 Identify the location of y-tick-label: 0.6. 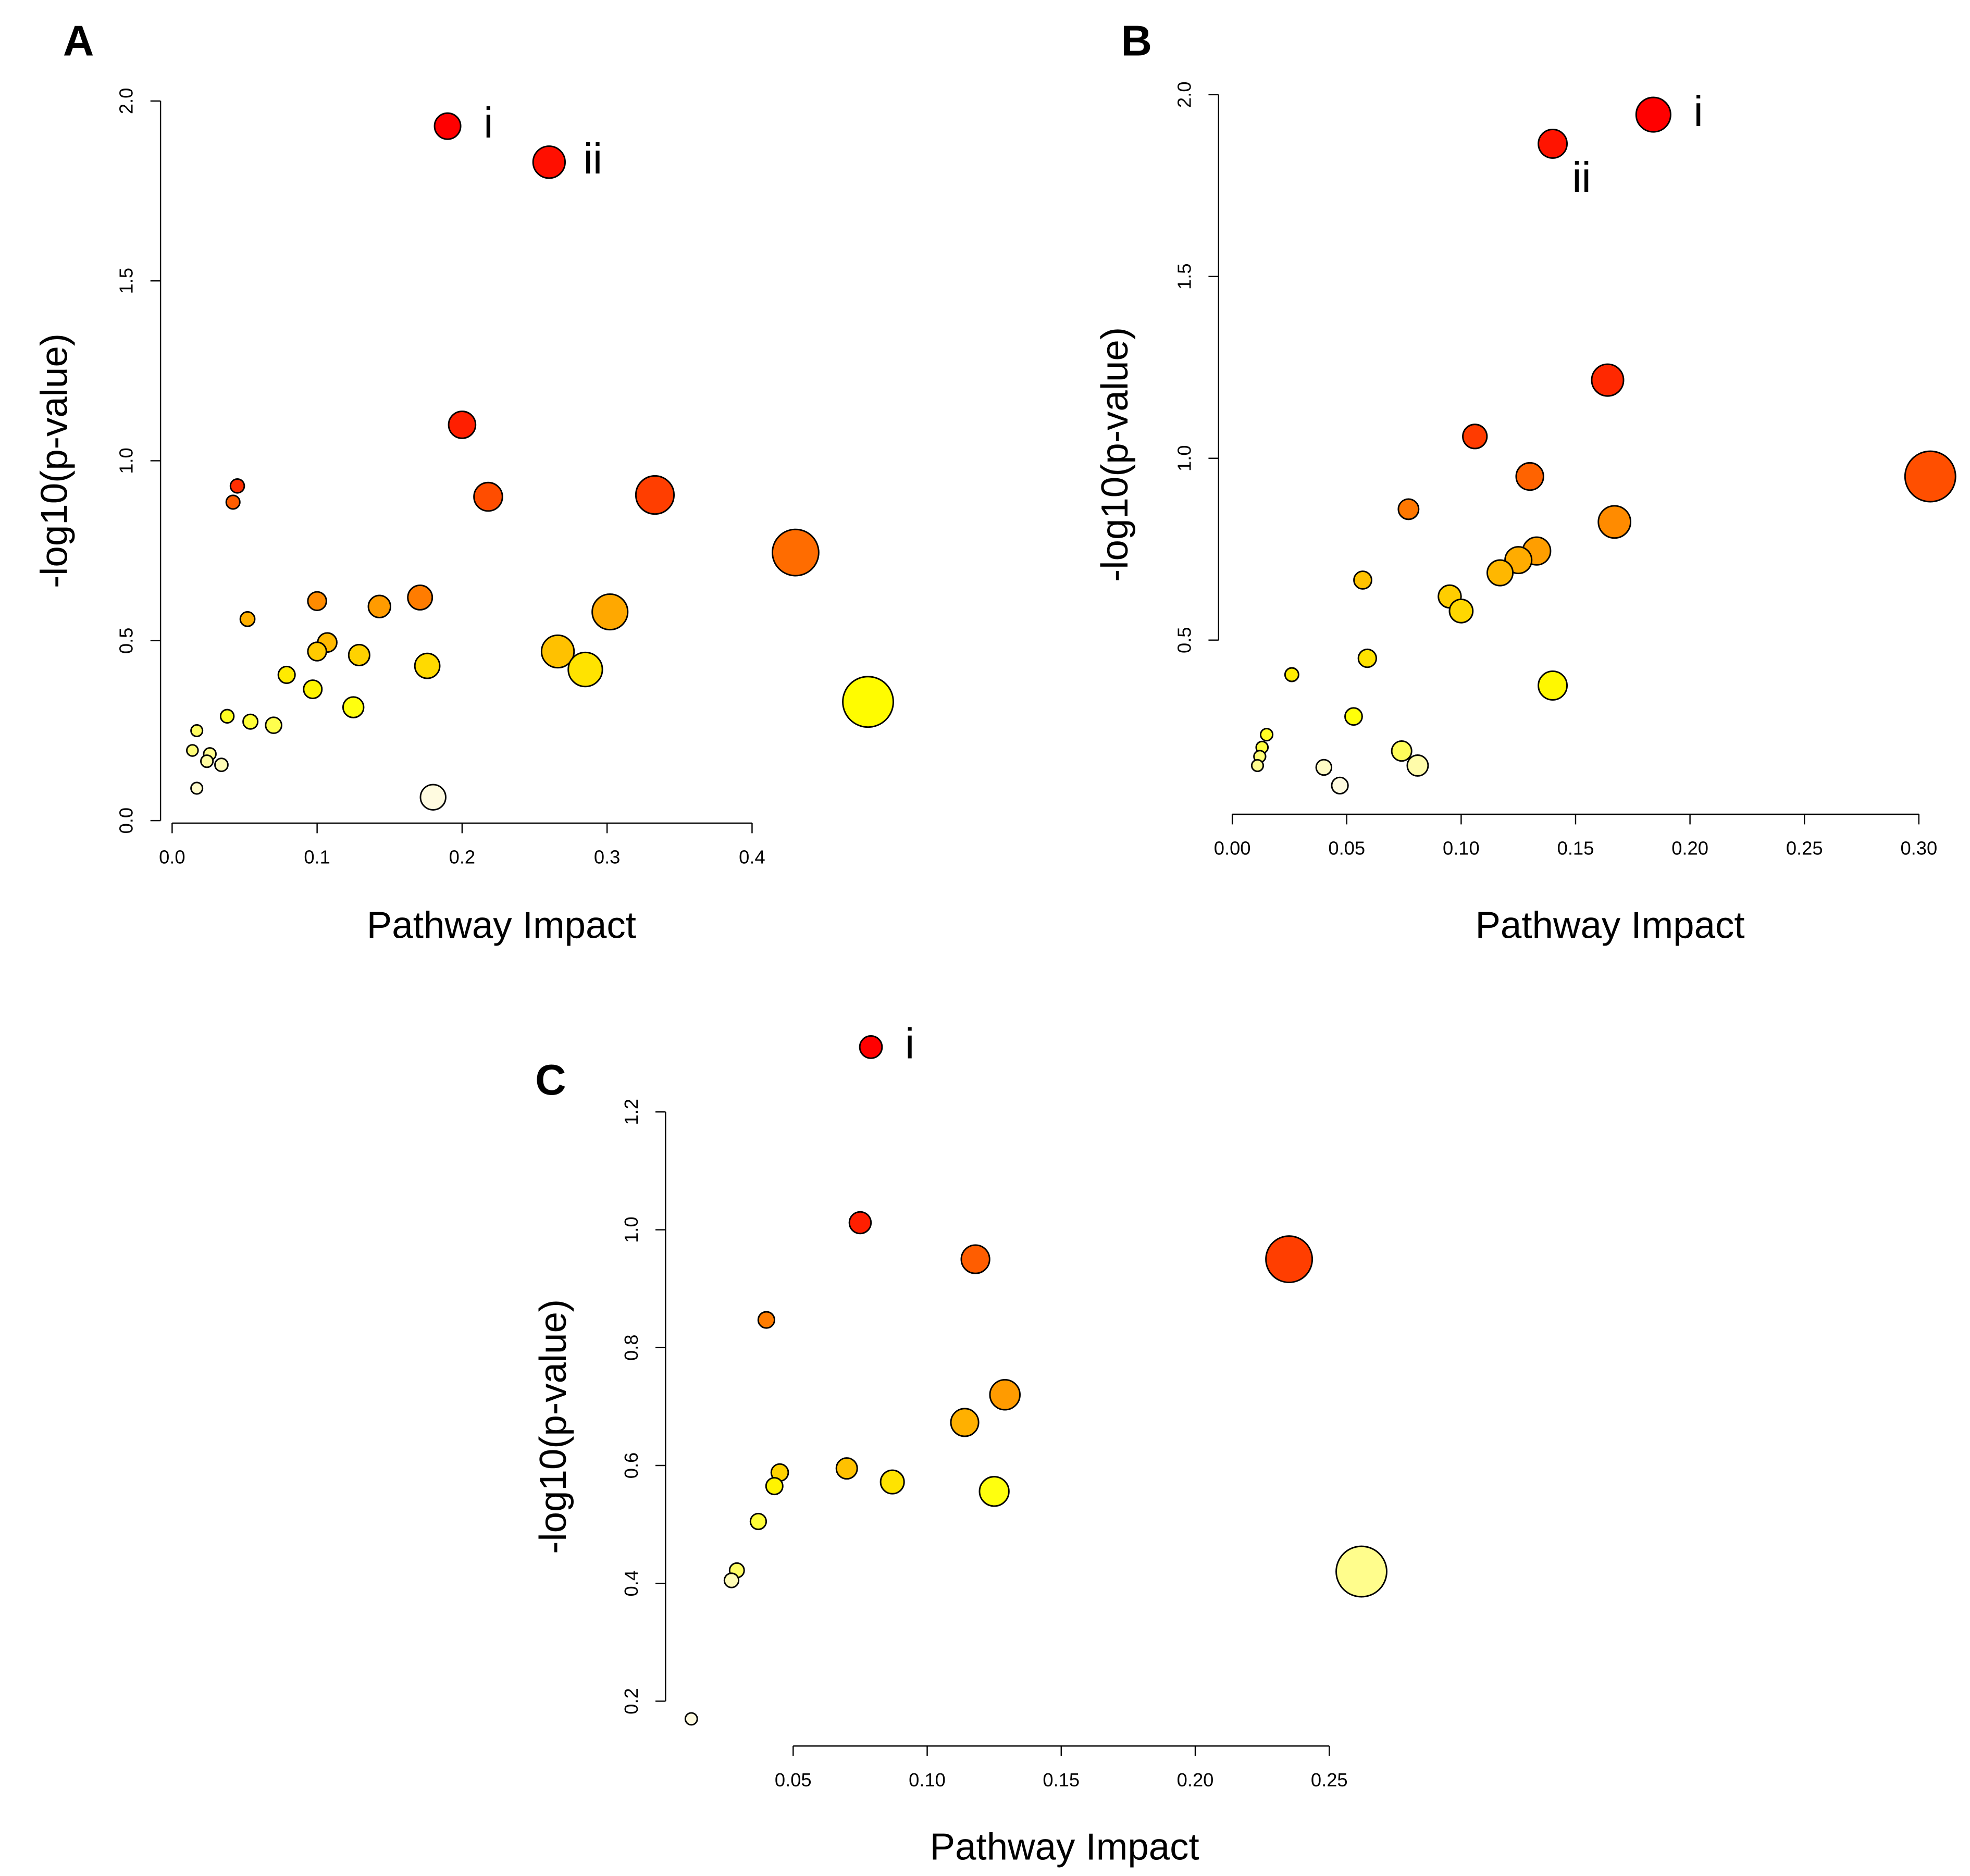
(631, 1466).